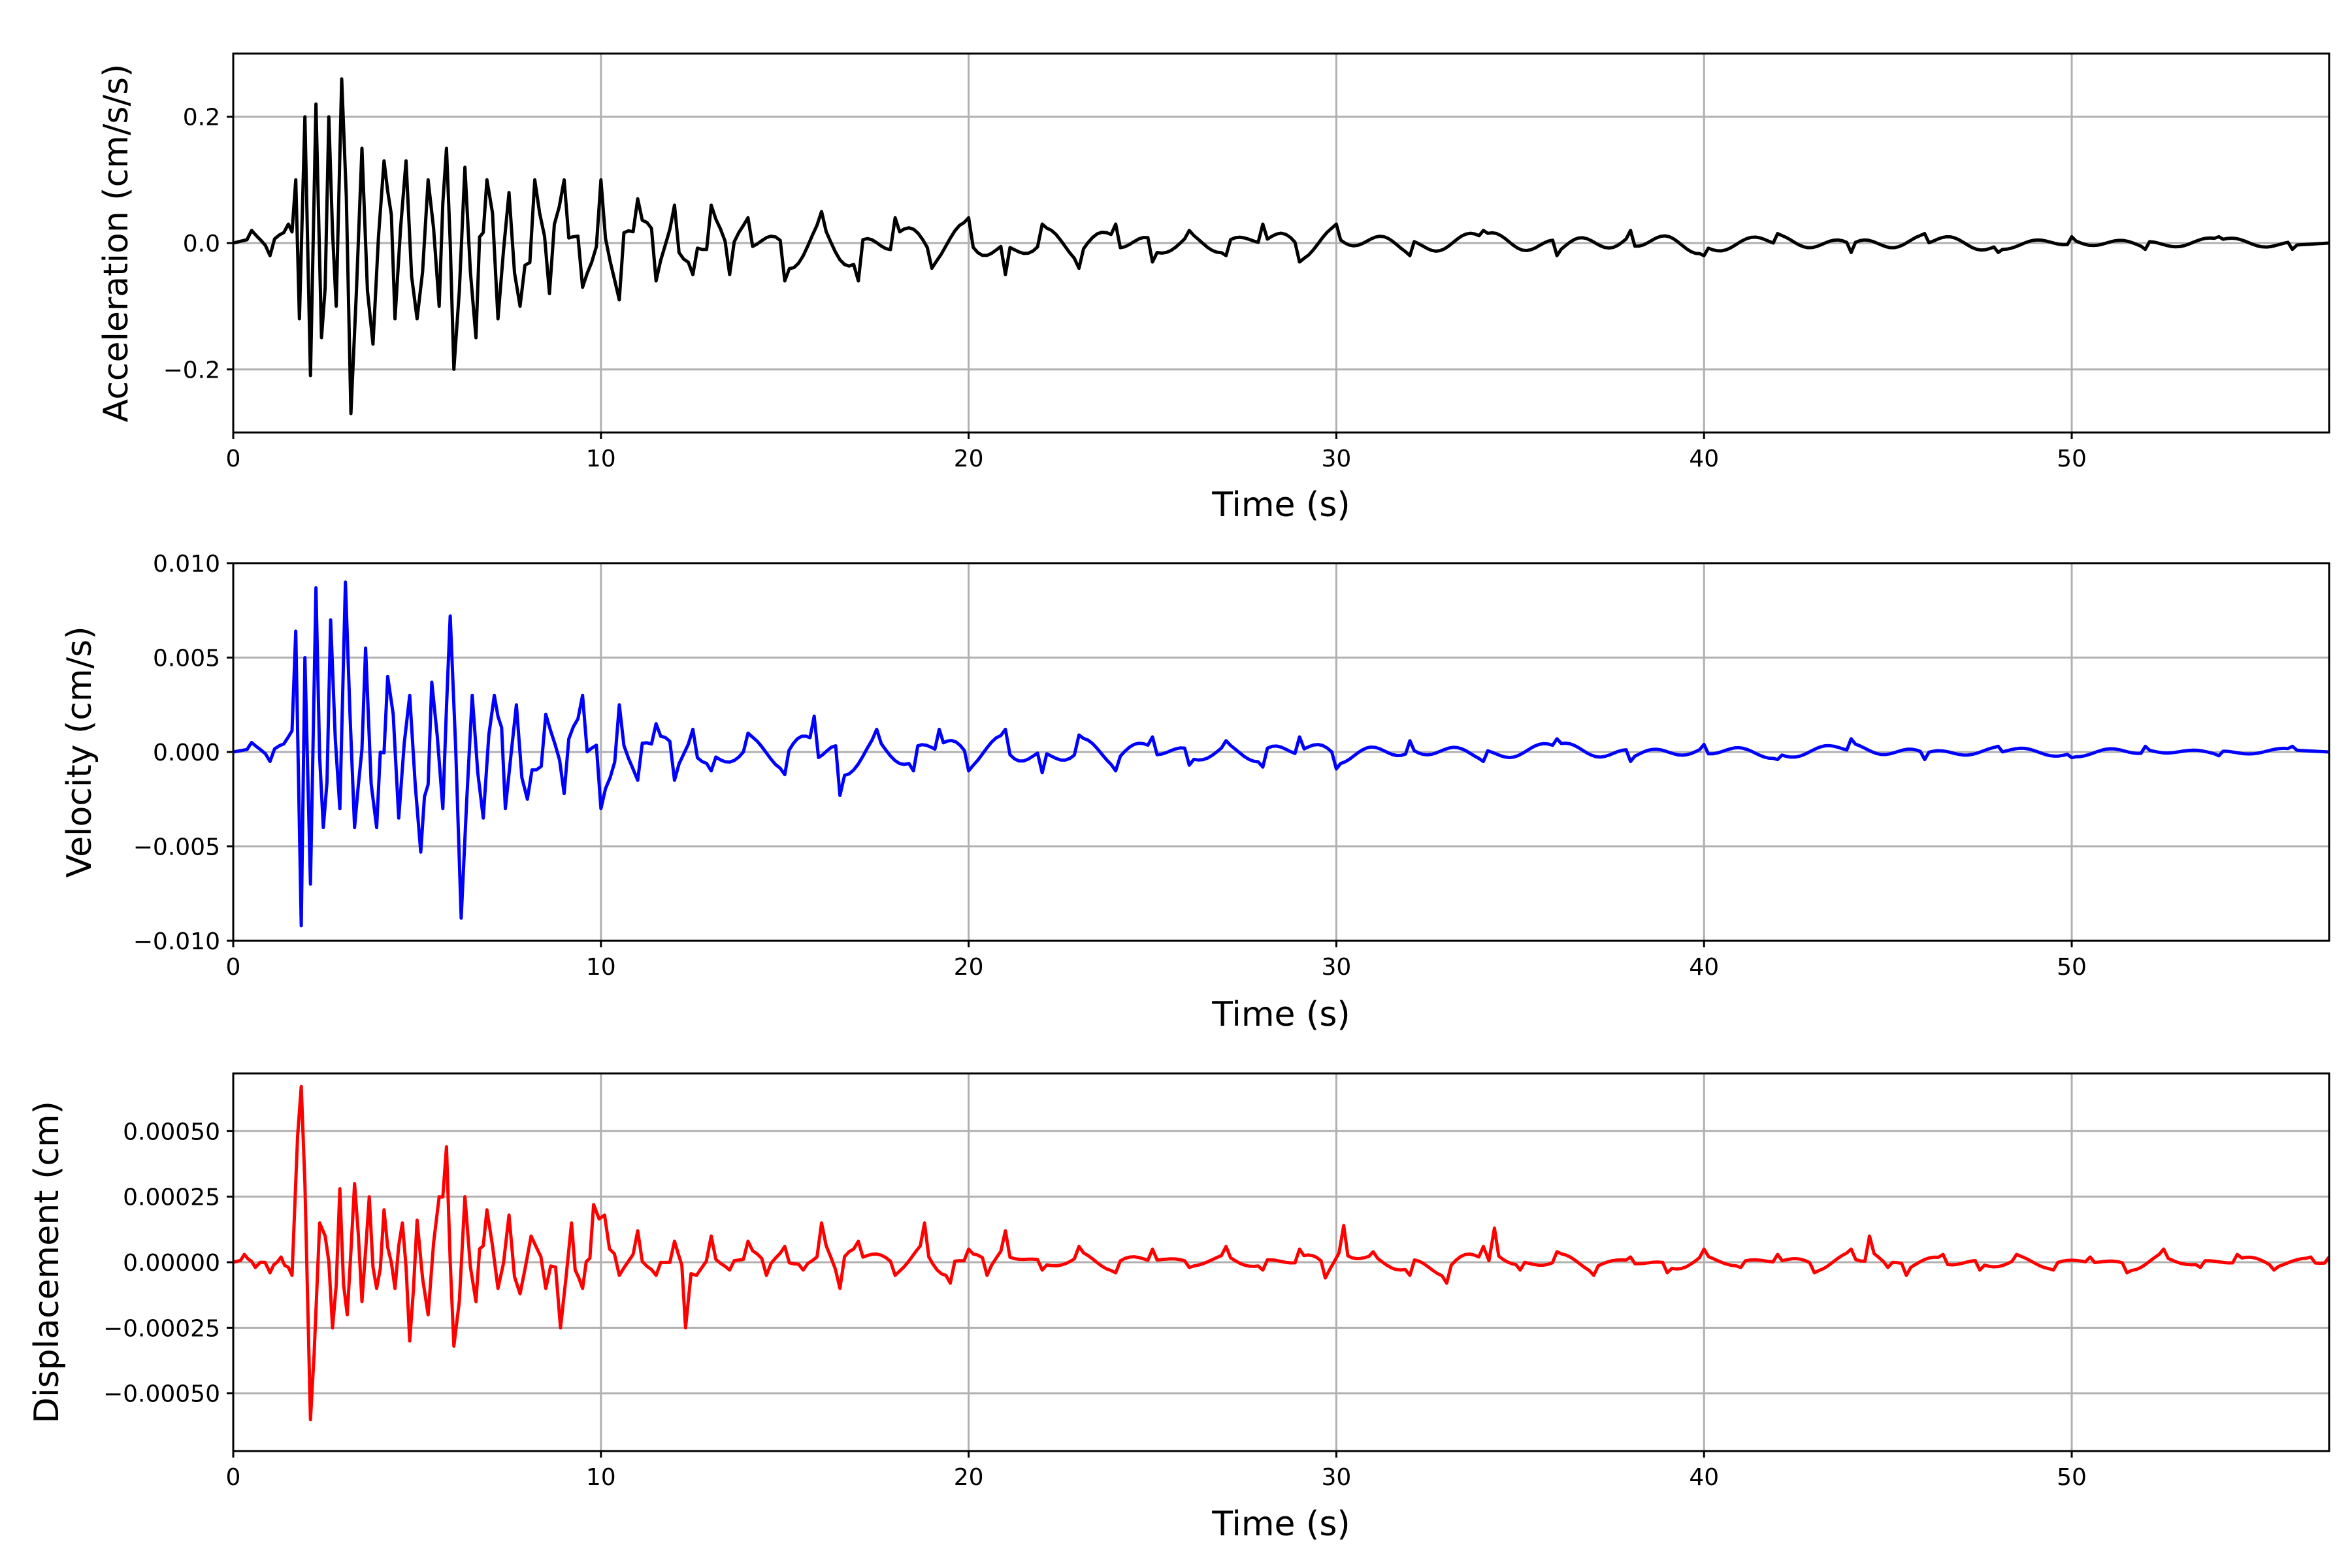  What do you see at coordinates (171, 1197) in the screenshot?
I see `displacement-y-tick-label: 0.00025` at bounding box center [171, 1197].